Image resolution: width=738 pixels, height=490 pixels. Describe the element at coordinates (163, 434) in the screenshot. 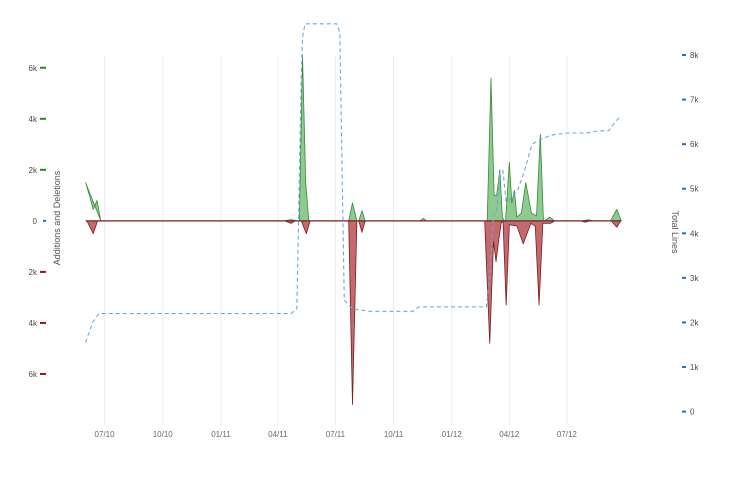

I see `x-tick-label: 10/10` at that location.